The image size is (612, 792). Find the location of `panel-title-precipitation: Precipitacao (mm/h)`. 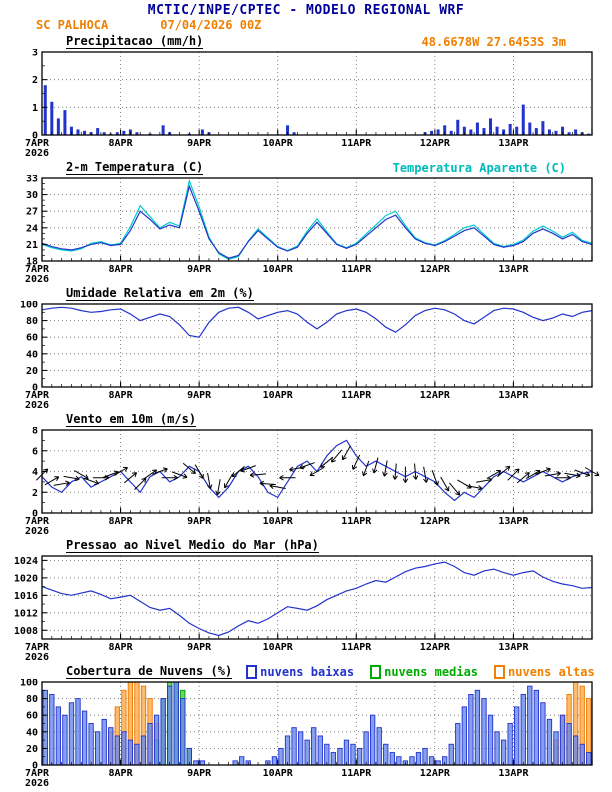

panel-title-precipitation: Precipitacao (mm/h) is located at coordinates (135, 41).